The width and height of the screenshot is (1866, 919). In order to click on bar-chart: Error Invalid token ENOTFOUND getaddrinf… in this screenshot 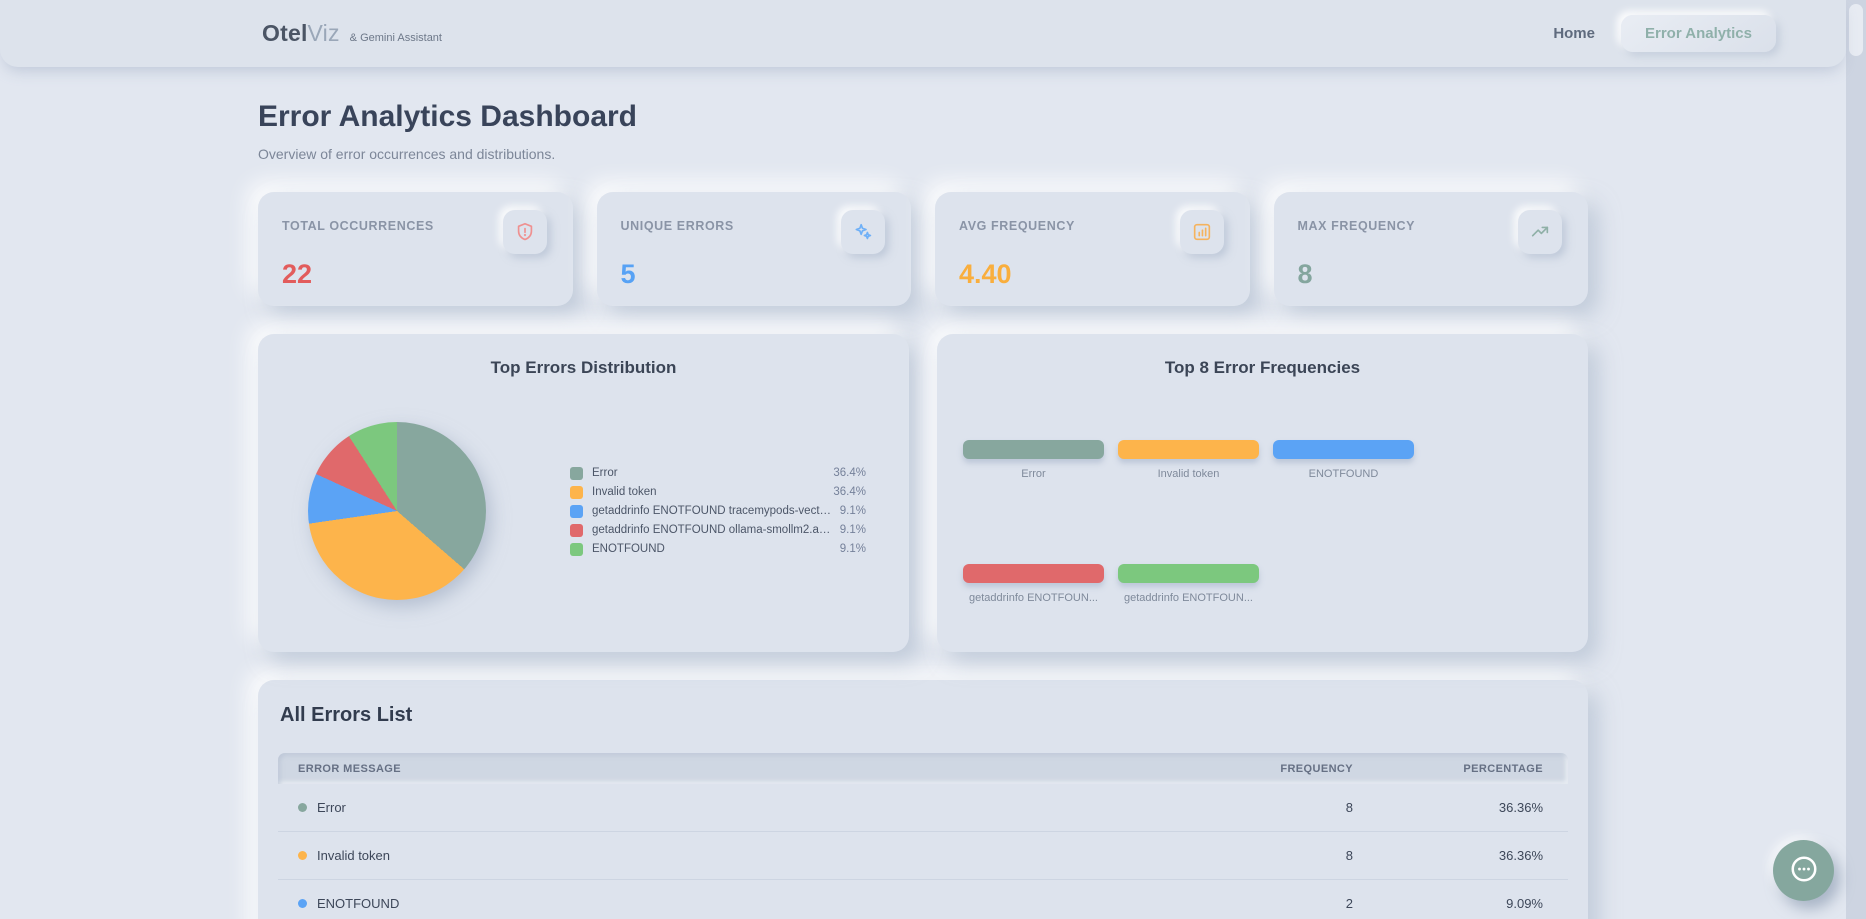, I will do `click(1262, 564)`.